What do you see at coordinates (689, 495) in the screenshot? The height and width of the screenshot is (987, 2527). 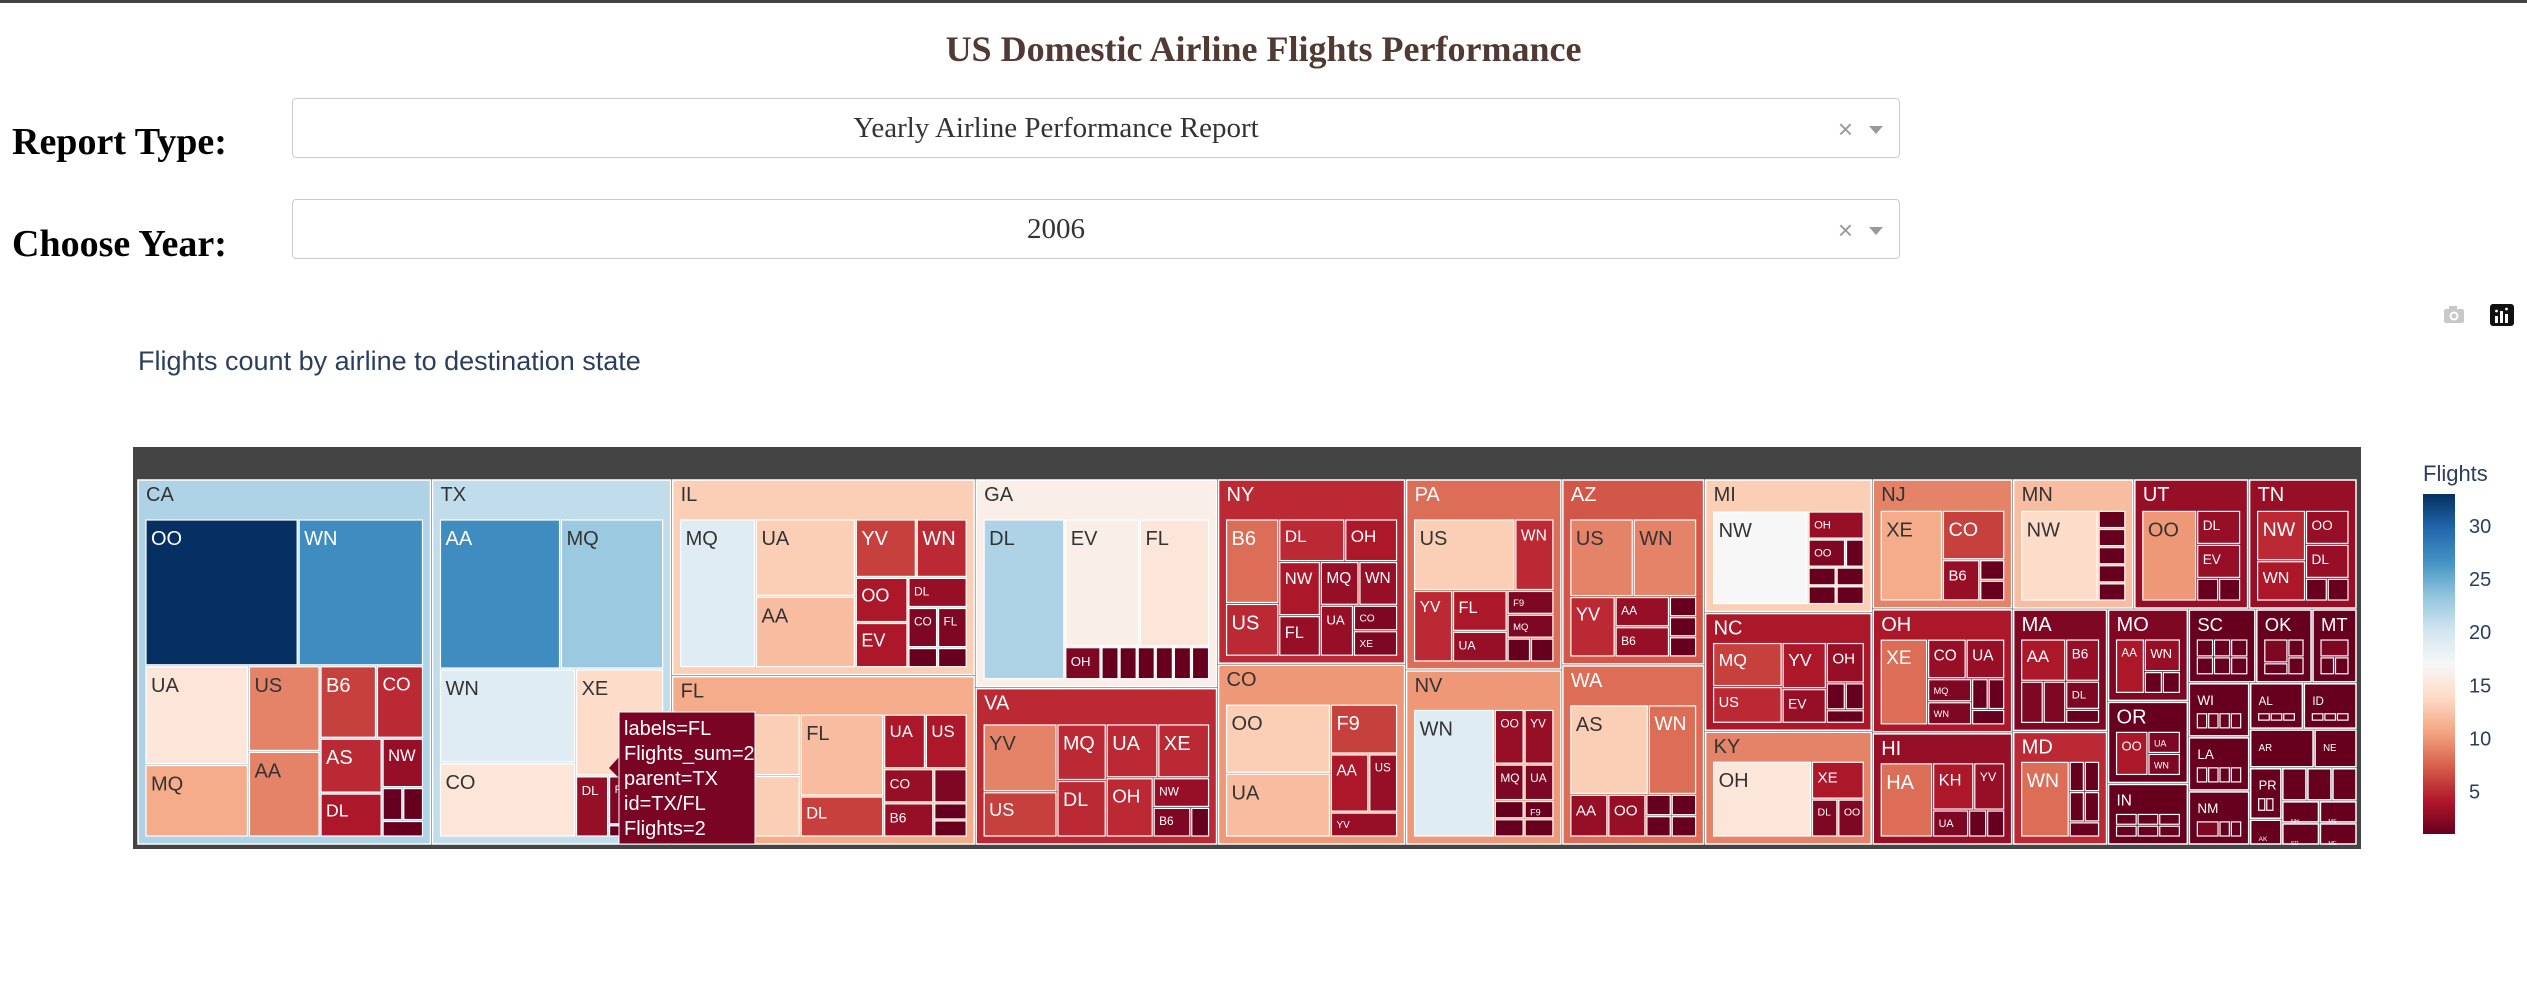 I see `state-label: IL` at bounding box center [689, 495].